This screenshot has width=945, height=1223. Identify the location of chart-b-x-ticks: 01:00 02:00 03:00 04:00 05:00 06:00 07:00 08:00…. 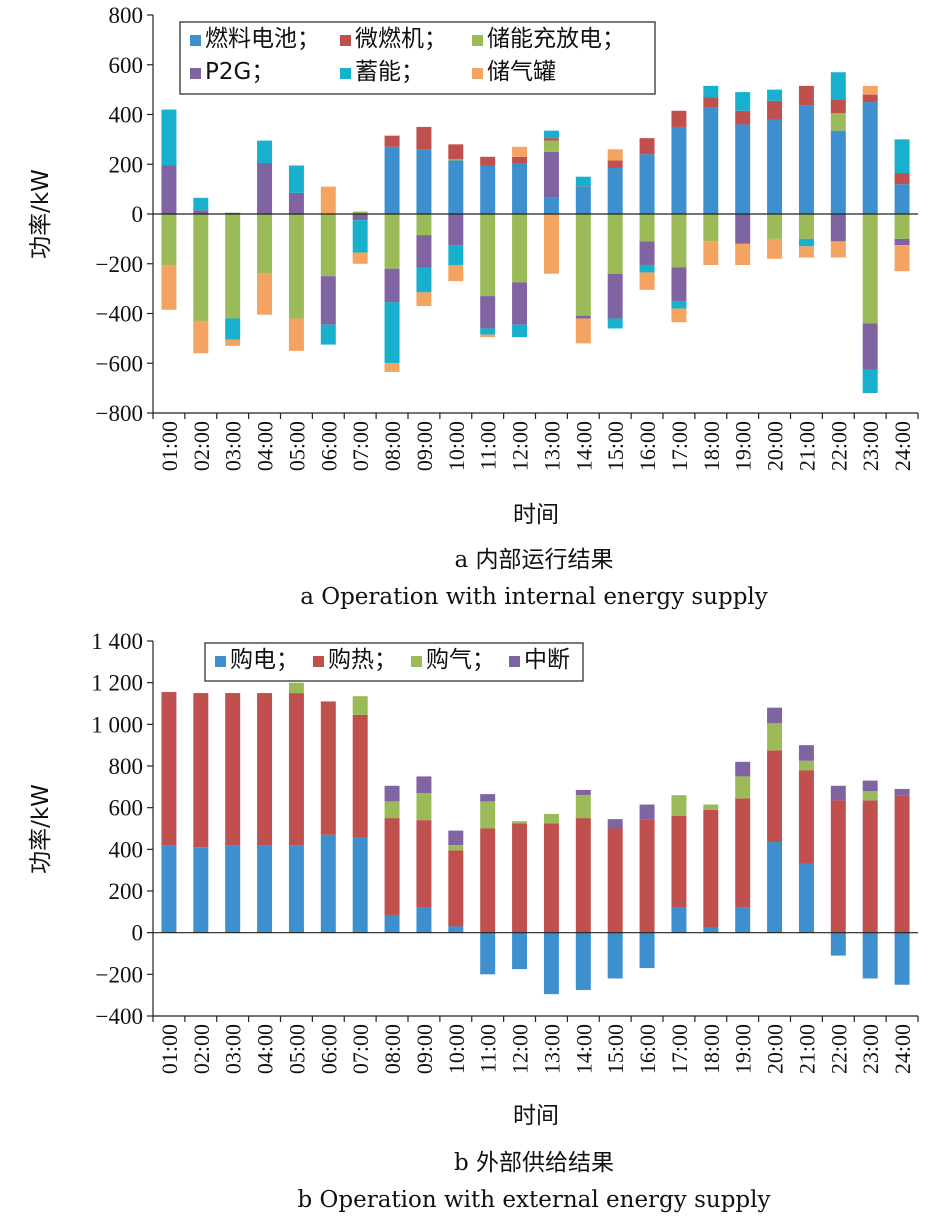
(535, 1045).